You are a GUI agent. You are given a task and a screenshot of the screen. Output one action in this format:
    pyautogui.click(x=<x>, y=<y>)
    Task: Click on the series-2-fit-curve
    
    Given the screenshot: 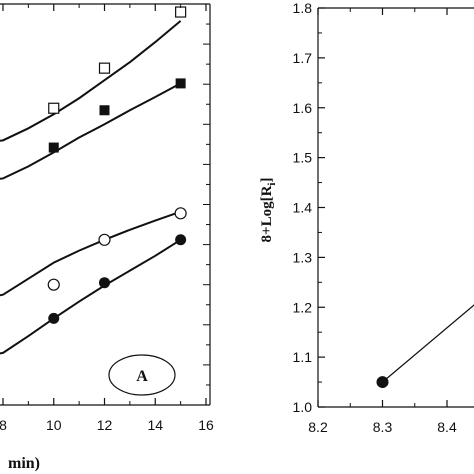 What is the action you would take?
    pyautogui.click(x=90, y=253)
    